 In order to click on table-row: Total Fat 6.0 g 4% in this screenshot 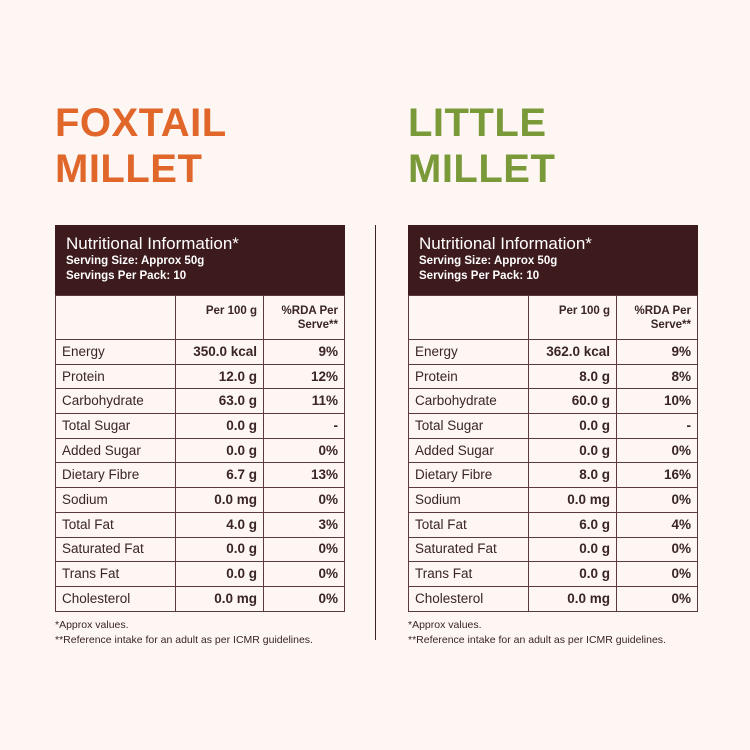, I will do `click(553, 524)`.